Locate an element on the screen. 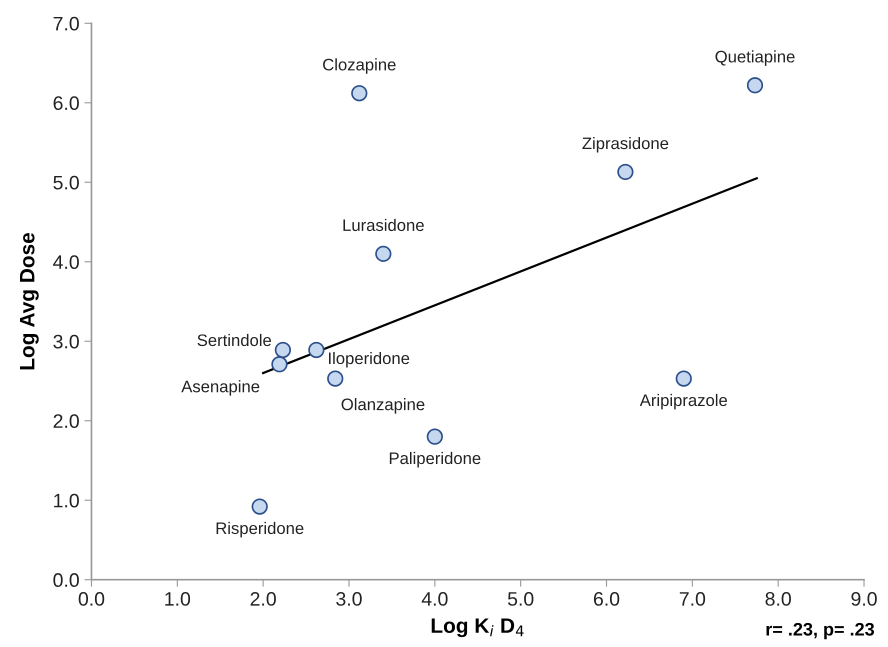 This screenshot has width=888, height=647. y-axis-title: Log Avg Dose is located at coordinates (29, 301).